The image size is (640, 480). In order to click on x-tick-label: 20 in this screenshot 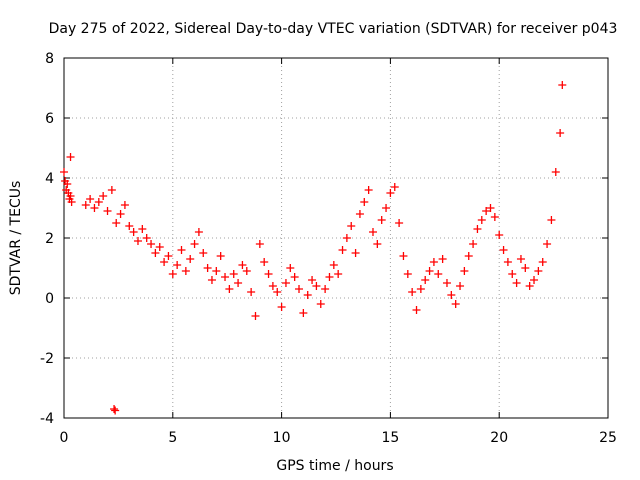, I will do `click(499, 438)`.